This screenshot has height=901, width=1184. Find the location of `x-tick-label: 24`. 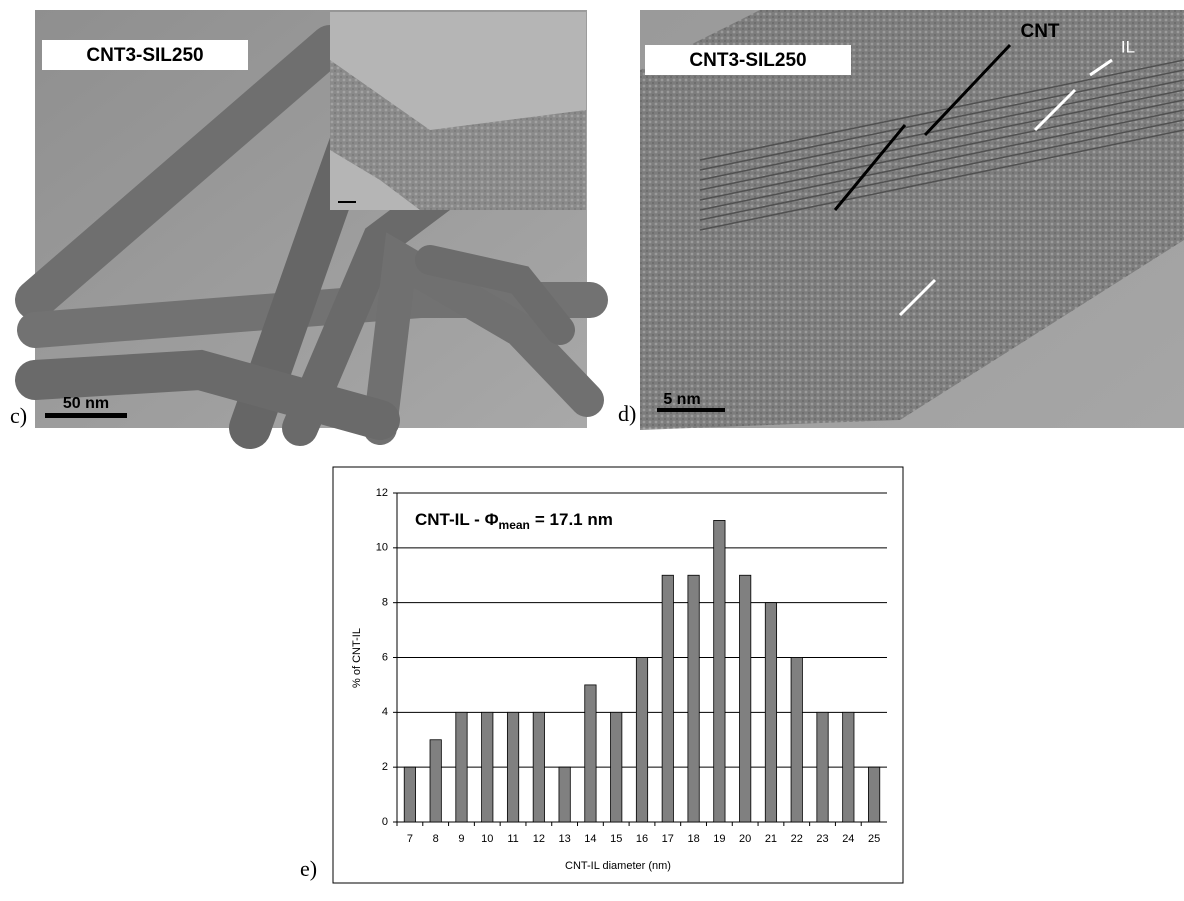

x-tick-label: 24 is located at coordinates (848, 839).